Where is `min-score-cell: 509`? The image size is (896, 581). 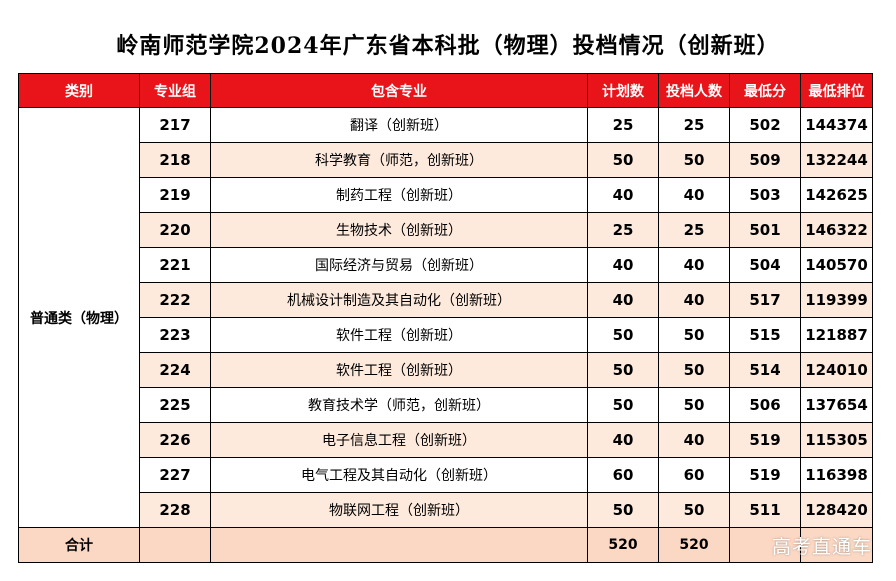
min-score-cell: 509 is located at coordinates (765, 160).